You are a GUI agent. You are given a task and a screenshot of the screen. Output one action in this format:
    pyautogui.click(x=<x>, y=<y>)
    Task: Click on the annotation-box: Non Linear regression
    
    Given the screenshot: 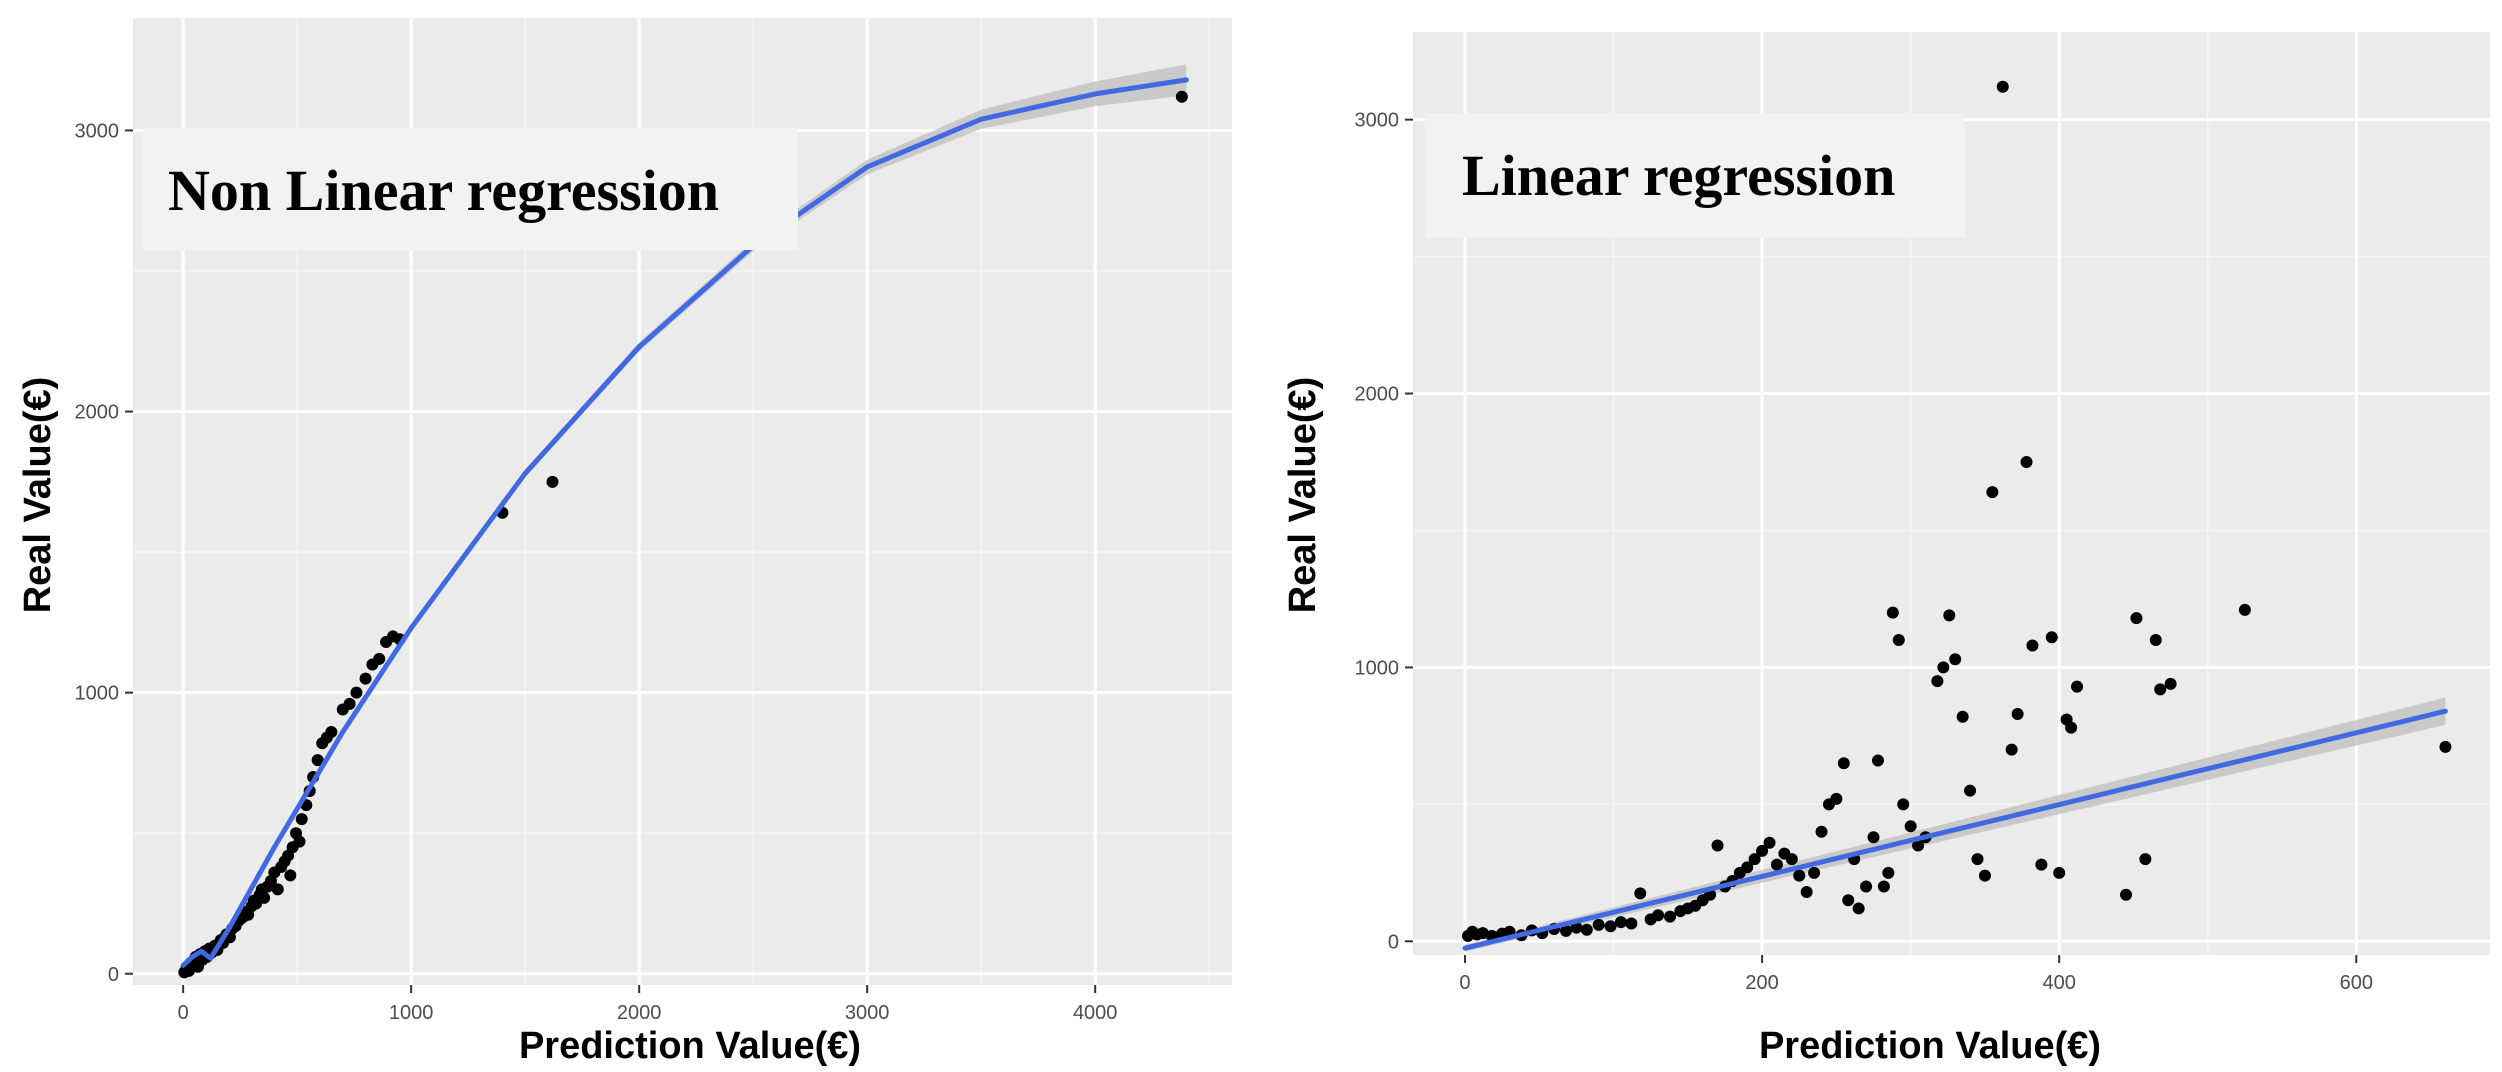 What is the action you would take?
    pyautogui.click(x=470, y=189)
    